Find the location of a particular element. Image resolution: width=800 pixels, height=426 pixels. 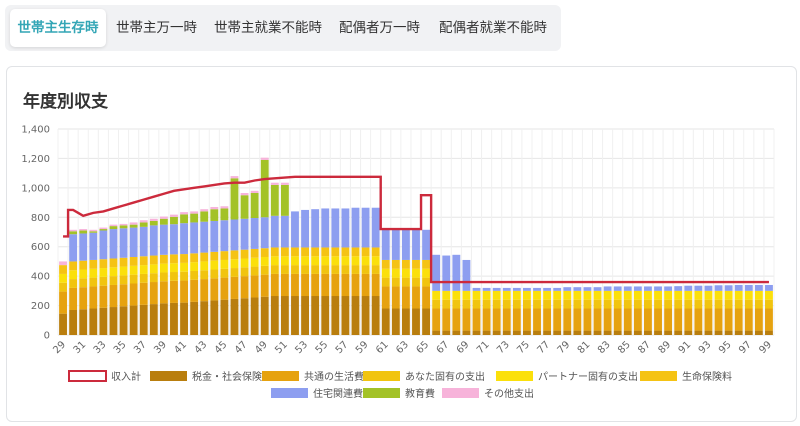

tab-spouse-disability: 配偶者就業不能時 is located at coordinates (493, 28).